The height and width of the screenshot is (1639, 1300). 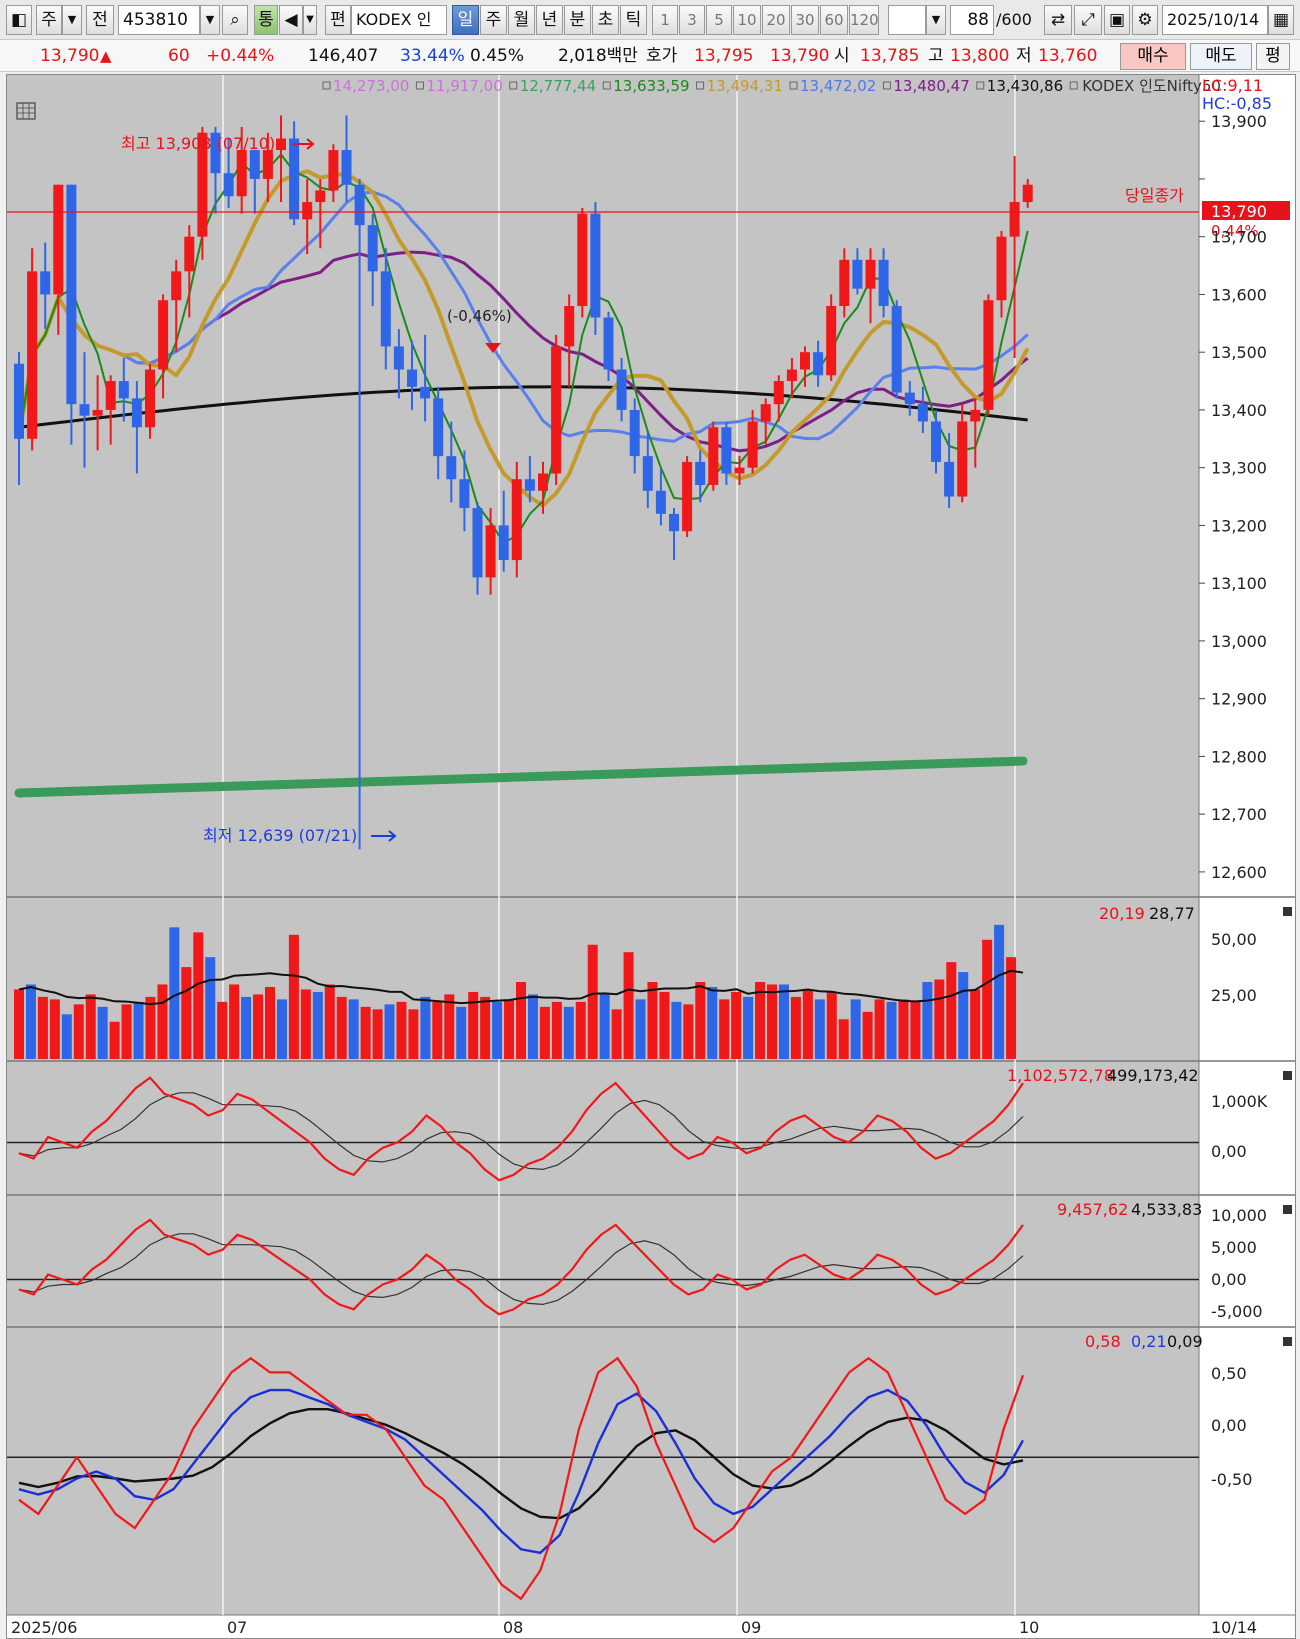 I want to click on code-input: 453810, so click(x=159, y=20).